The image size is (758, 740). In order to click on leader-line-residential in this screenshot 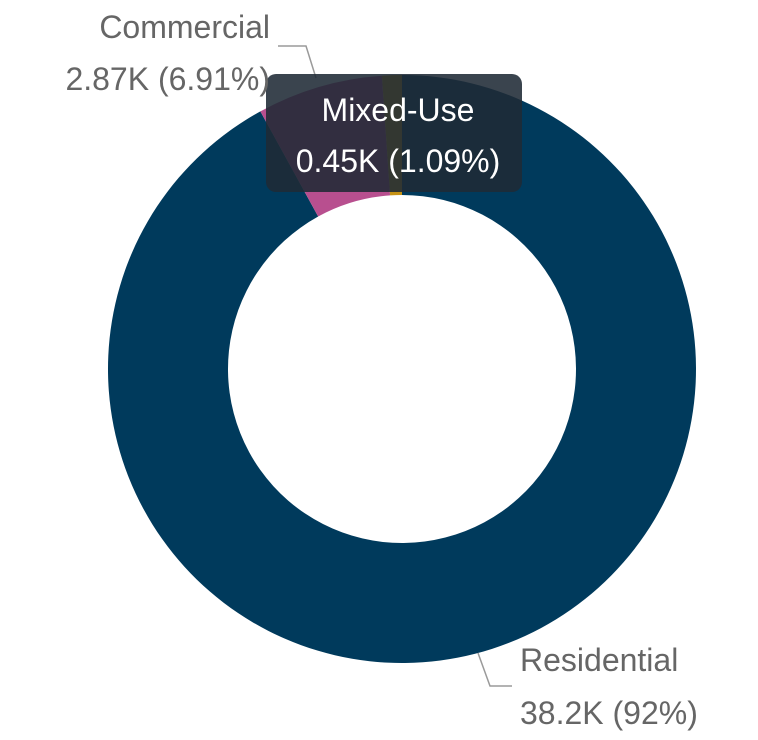, I will do `click(495, 669)`.